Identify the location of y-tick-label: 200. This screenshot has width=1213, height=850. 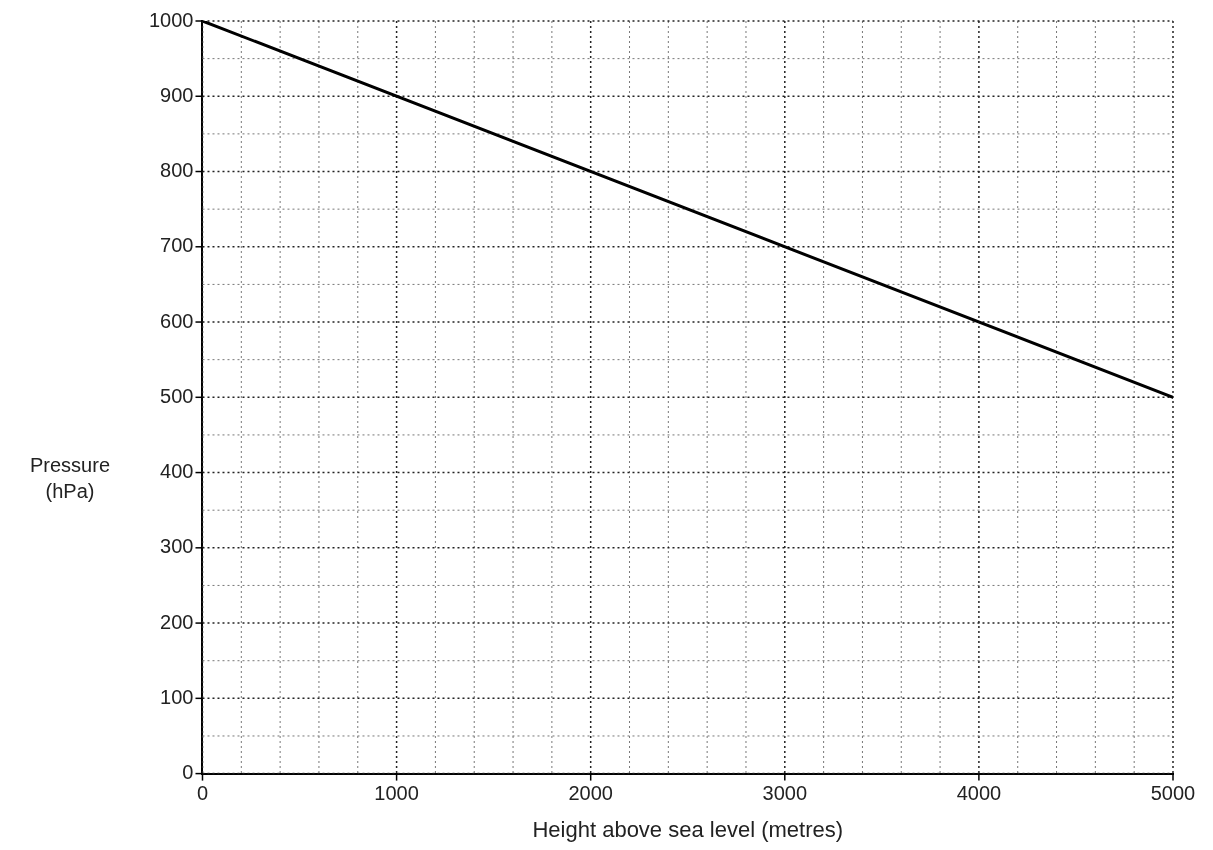
(177, 621).